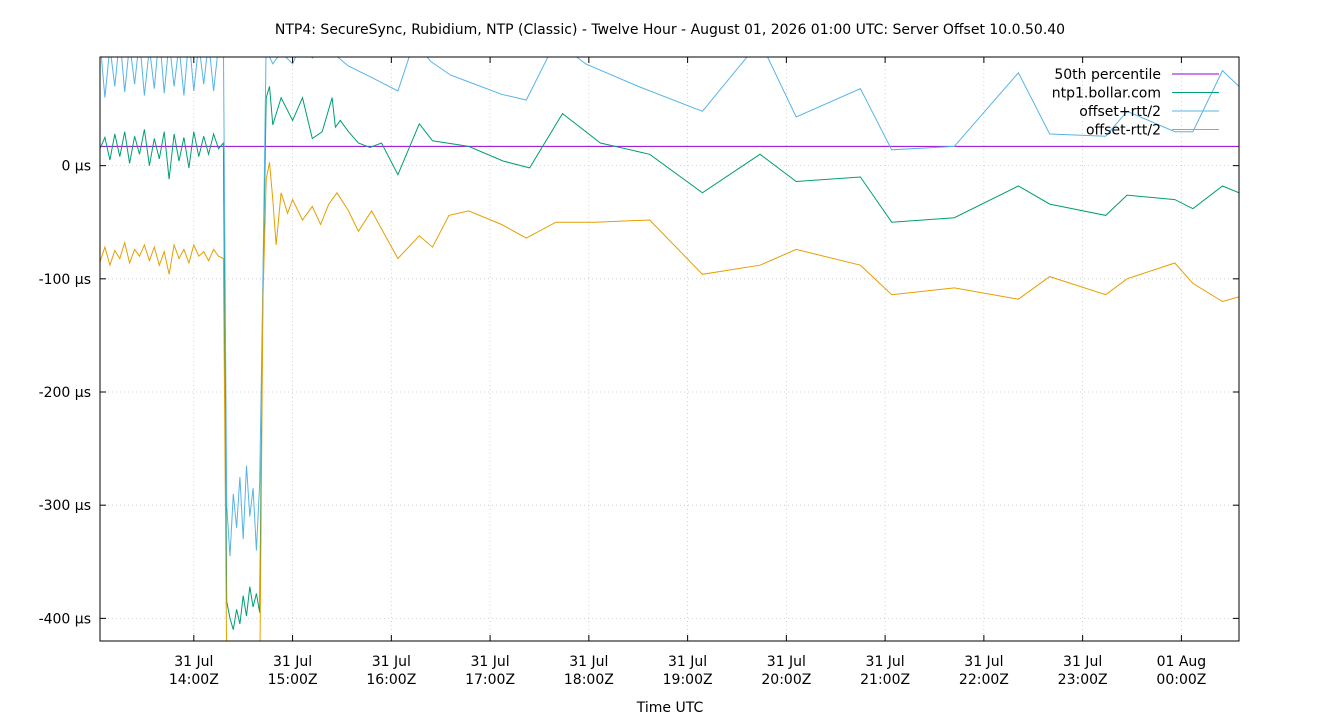 The height and width of the screenshot is (720, 1340). What do you see at coordinates (1083, 671) in the screenshot?
I see `x-tick-label: 31 Jul 23:00Z` at bounding box center [1083, 671].